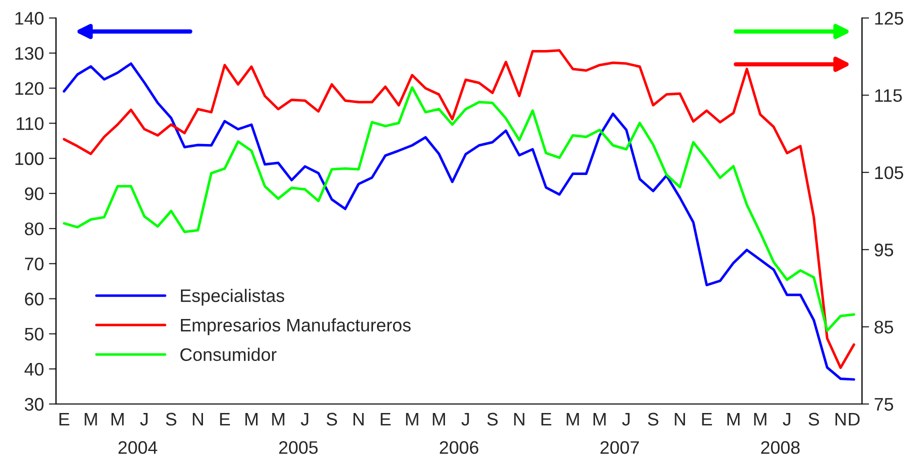 Image resolution: width=915 pixels, height=475 pixels. What do you see at coordinates (854, 419) in the screenshot?
I see `x-tick-label: D` at bounding box center [854, 419].